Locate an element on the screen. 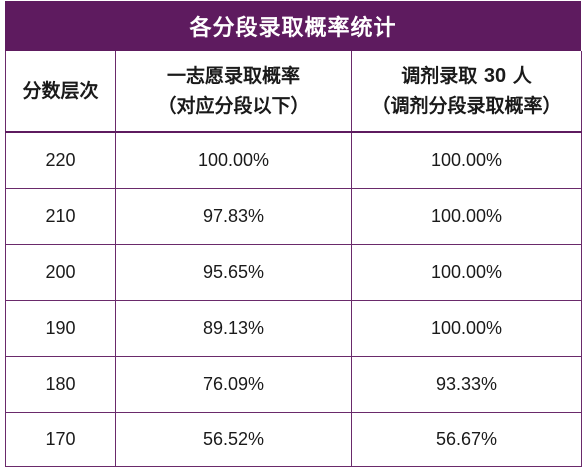 This screenshot has height=472, width=585. header-score-level: 分数层次 is located at coordinates (60, 92).